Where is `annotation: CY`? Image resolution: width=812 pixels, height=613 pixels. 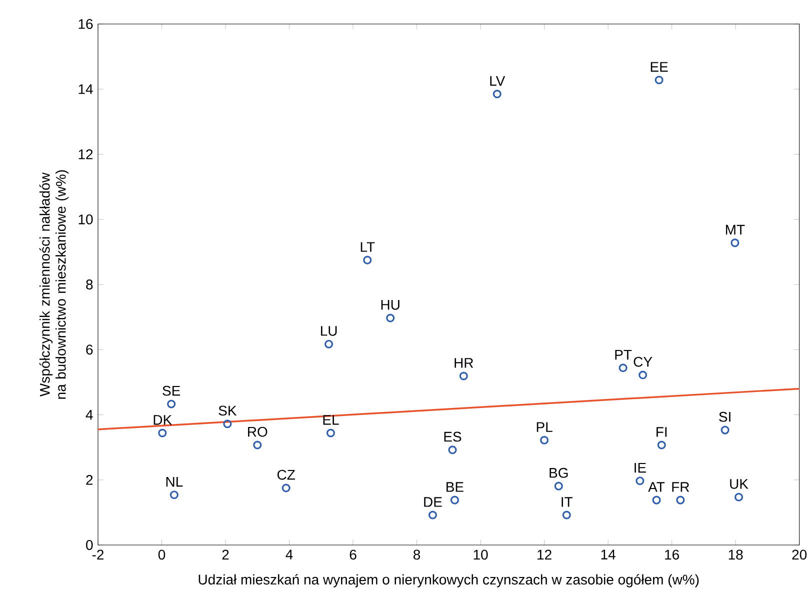 annotation: CY is located at coordinates (643, 361).